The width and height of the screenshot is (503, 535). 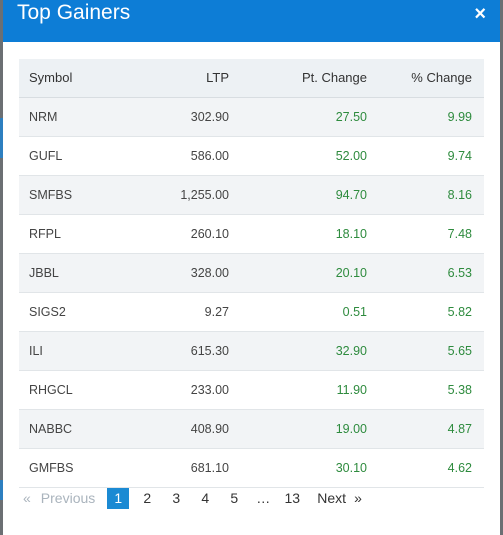 What do you see at coordinates (185, 351) in the screenshot?
I see `cell-ltp: 615.30` at bounding box center [185, 351].